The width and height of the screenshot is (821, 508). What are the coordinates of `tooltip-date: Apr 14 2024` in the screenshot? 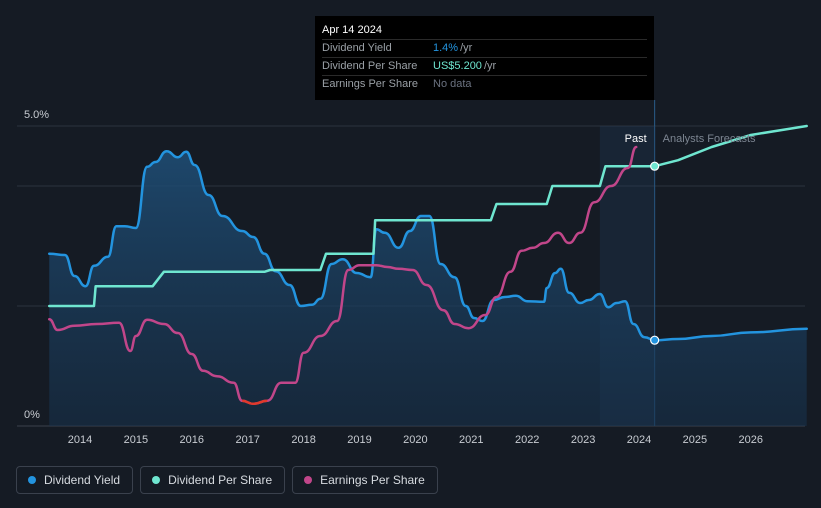 It's located at (352, 30).